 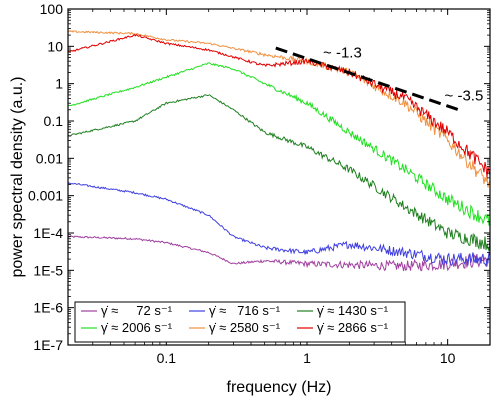 I want to click on y-tick-label-8: 1E-6, so click(x=48, y=308).